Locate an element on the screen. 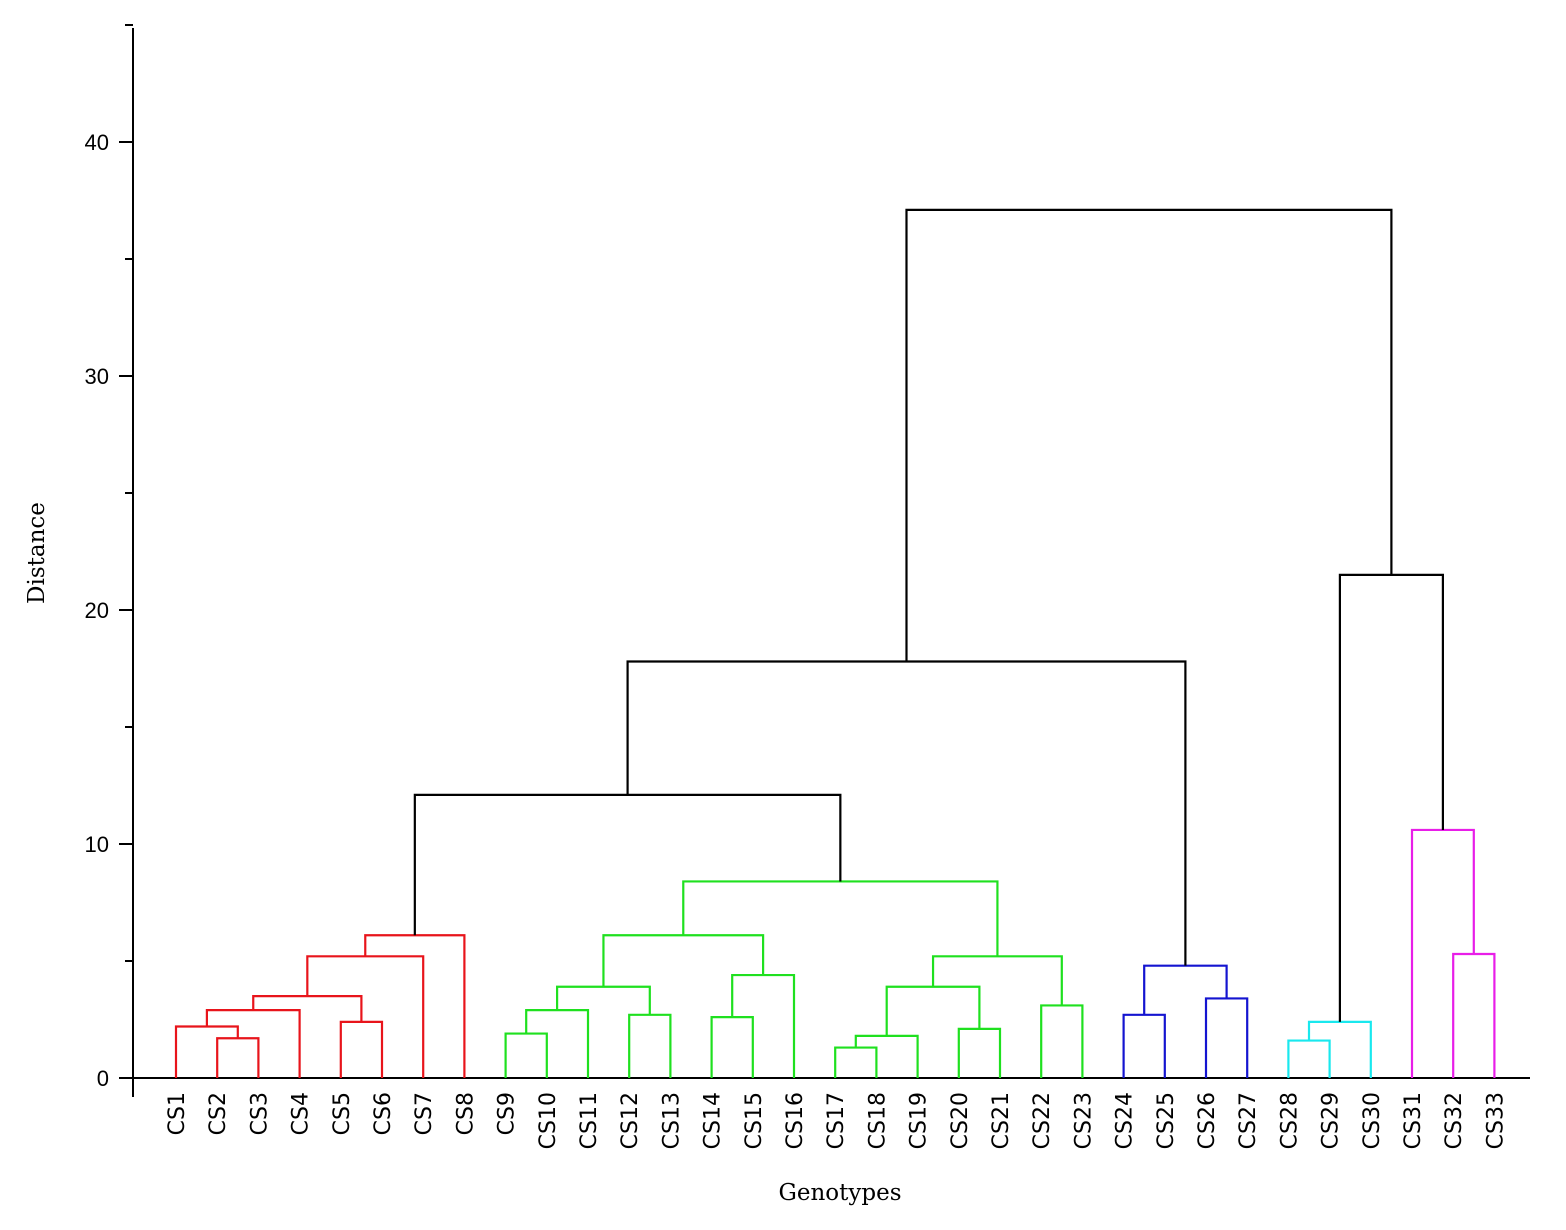  dendrogram-branch-m19 is located at coordinates (1062, 1041).